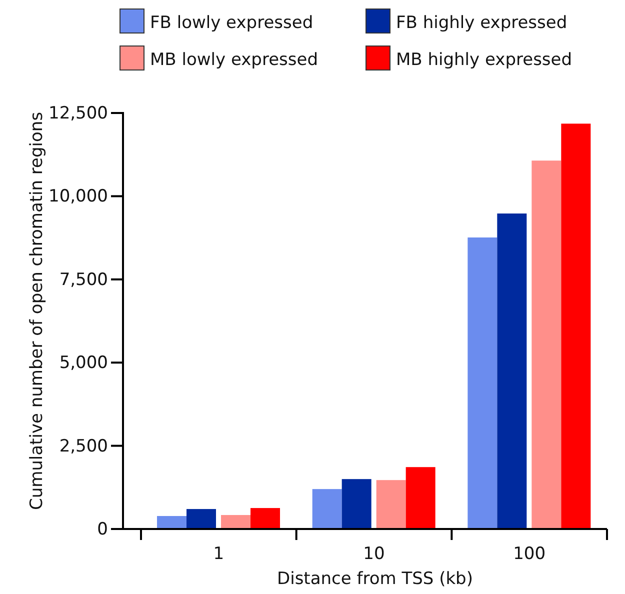 This screenshot has width=625, height=594. I want to click on legend-label: MB lowly expressed, so click(234, 60).